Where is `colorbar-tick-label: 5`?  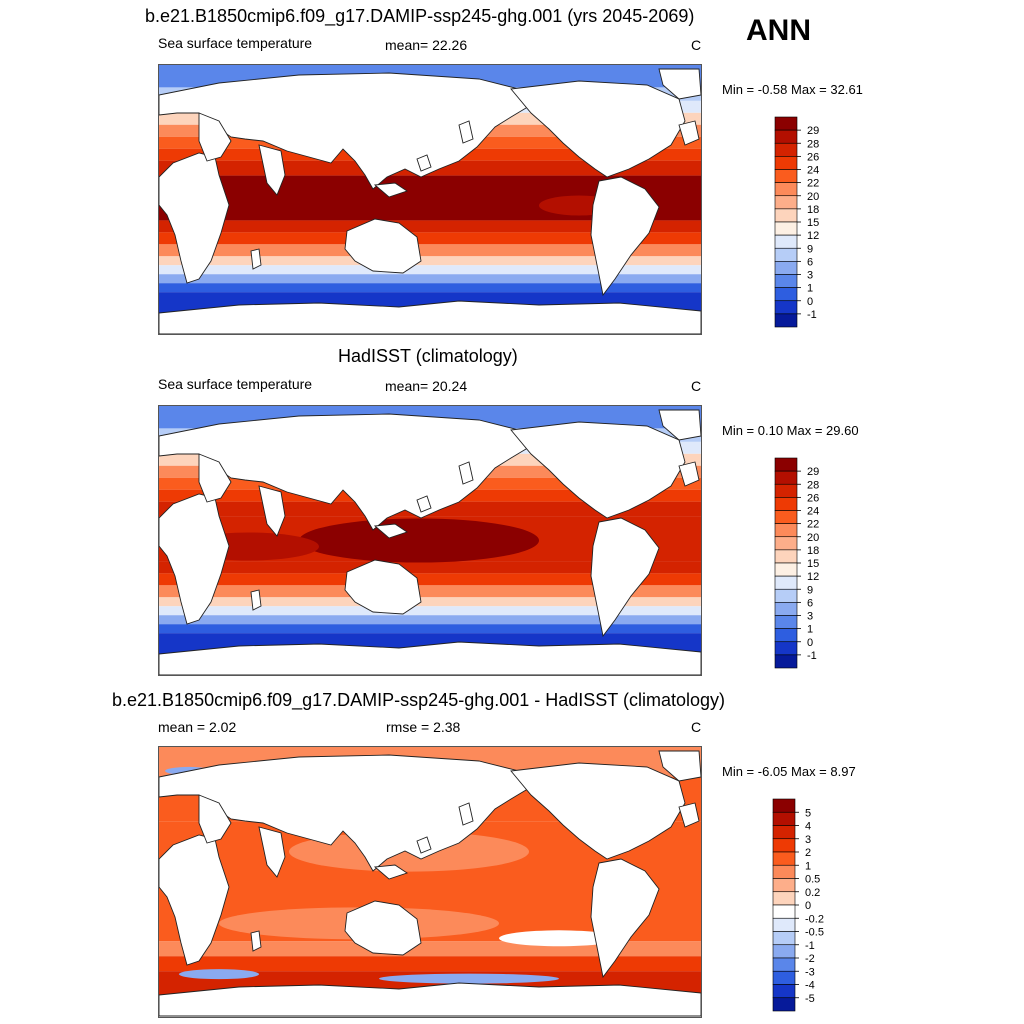
colorbar-tick-label: 5 is located at coordinates (808, 813).